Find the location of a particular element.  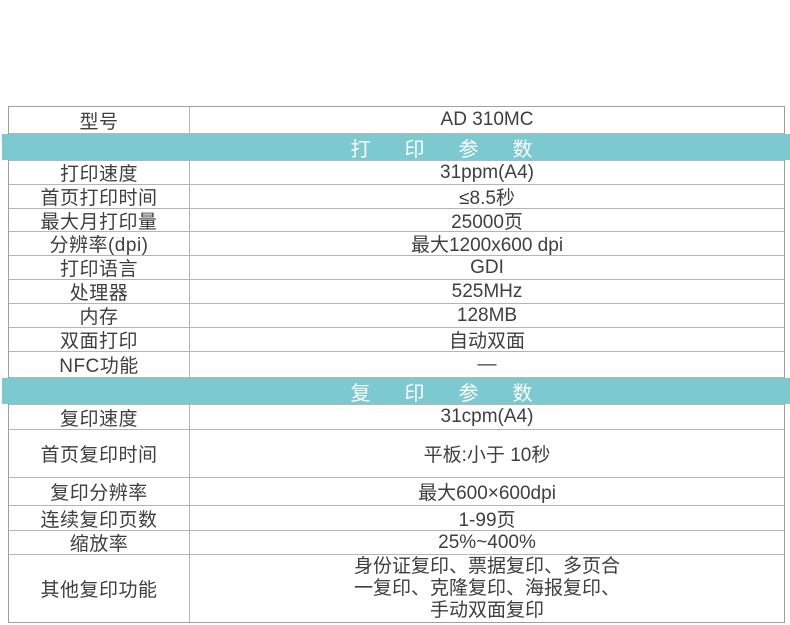

table-row: 连续复印页数 1-99页 is located at coordinates (396, 518).